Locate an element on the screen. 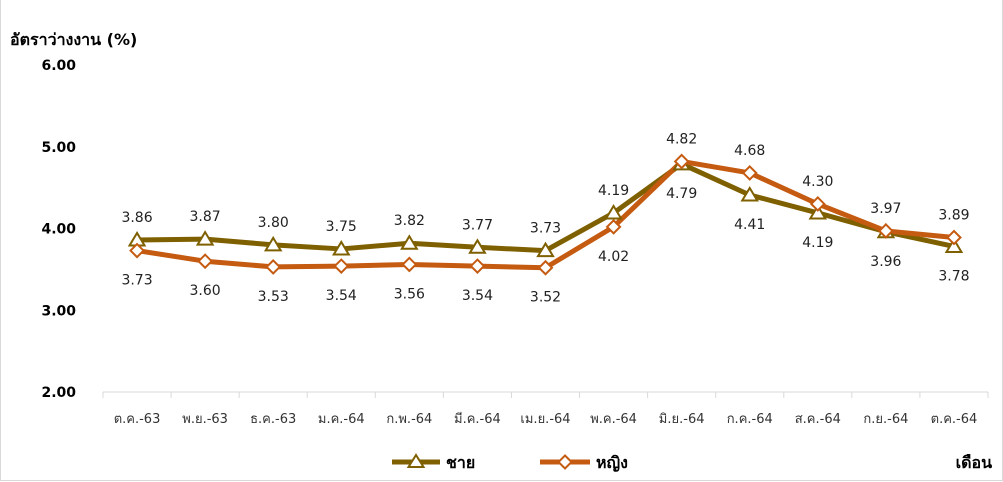 The image size is (1003, 482). y-tick-label: 2.00 is located at coordinates (58, 393).